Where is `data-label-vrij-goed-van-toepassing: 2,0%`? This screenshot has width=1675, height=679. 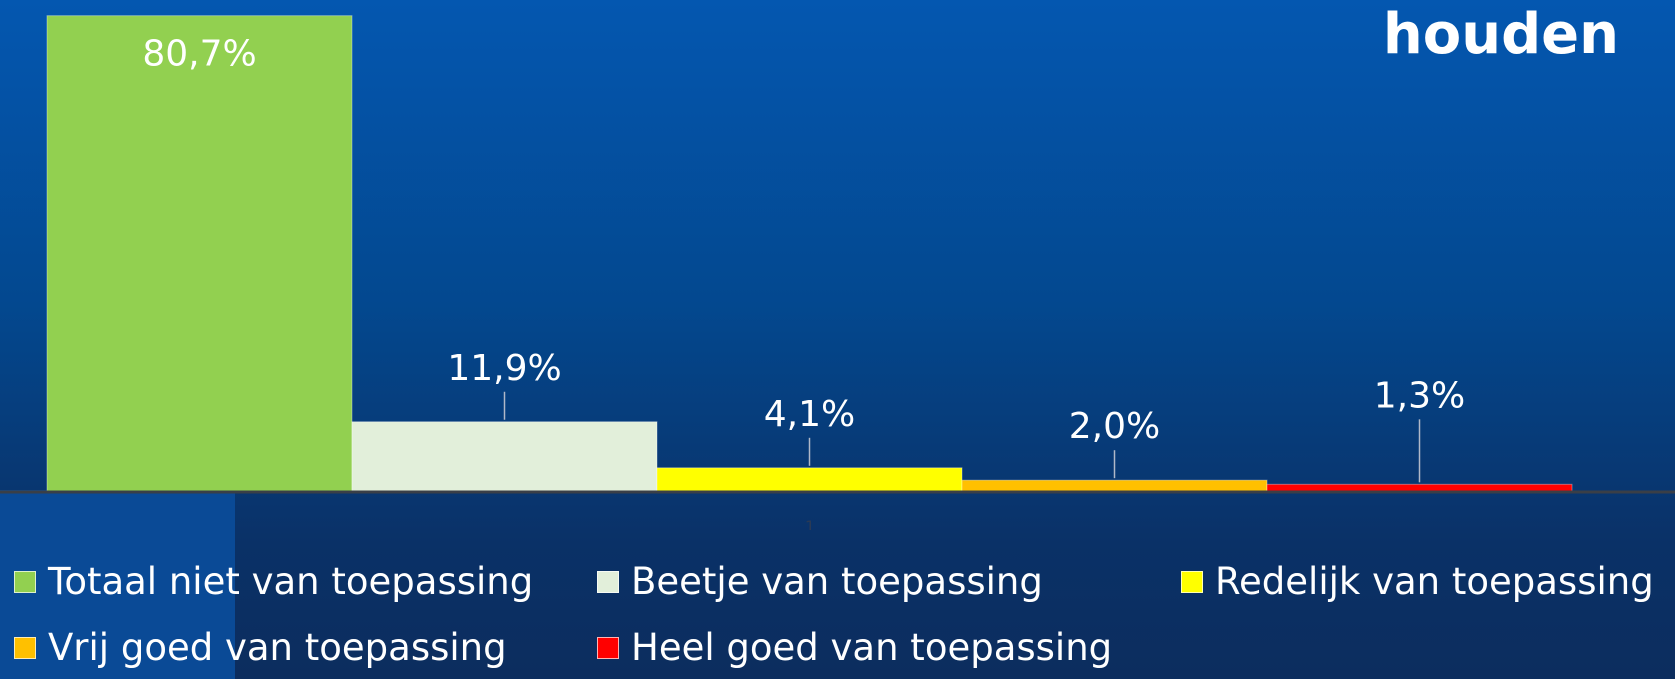
data-label-vrij-goed-van-toepassing: 2,0% is located at coordinates (1114, 426).